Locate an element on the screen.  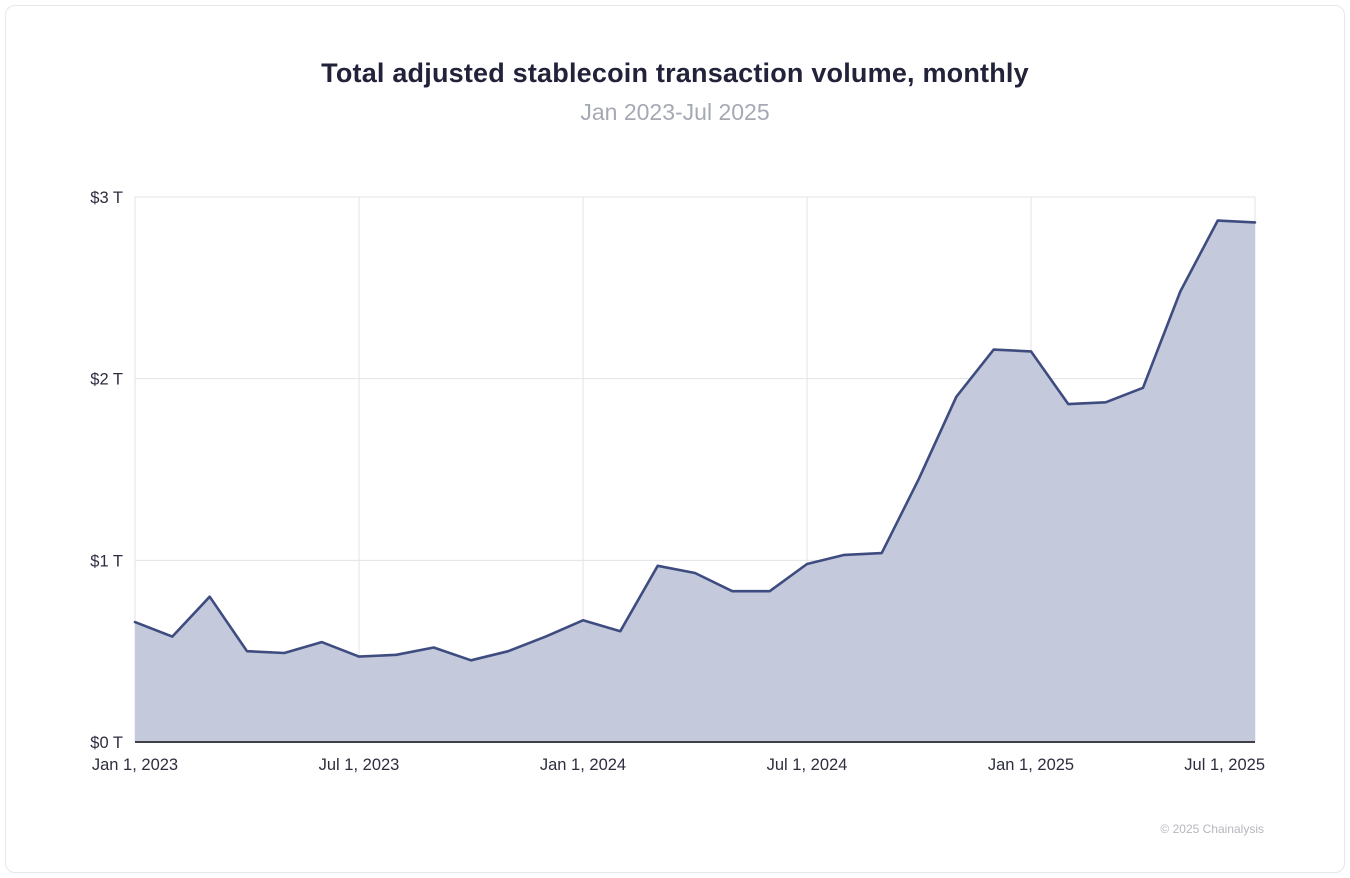
x-tick-label: Jan 1, 2025 is located at coordinates (1031, 765).